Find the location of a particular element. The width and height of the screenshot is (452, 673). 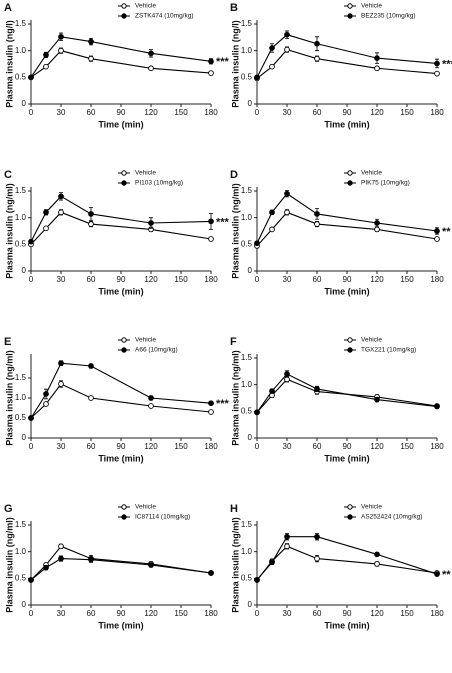

panel-label: A is located at coordinates (8, 8).